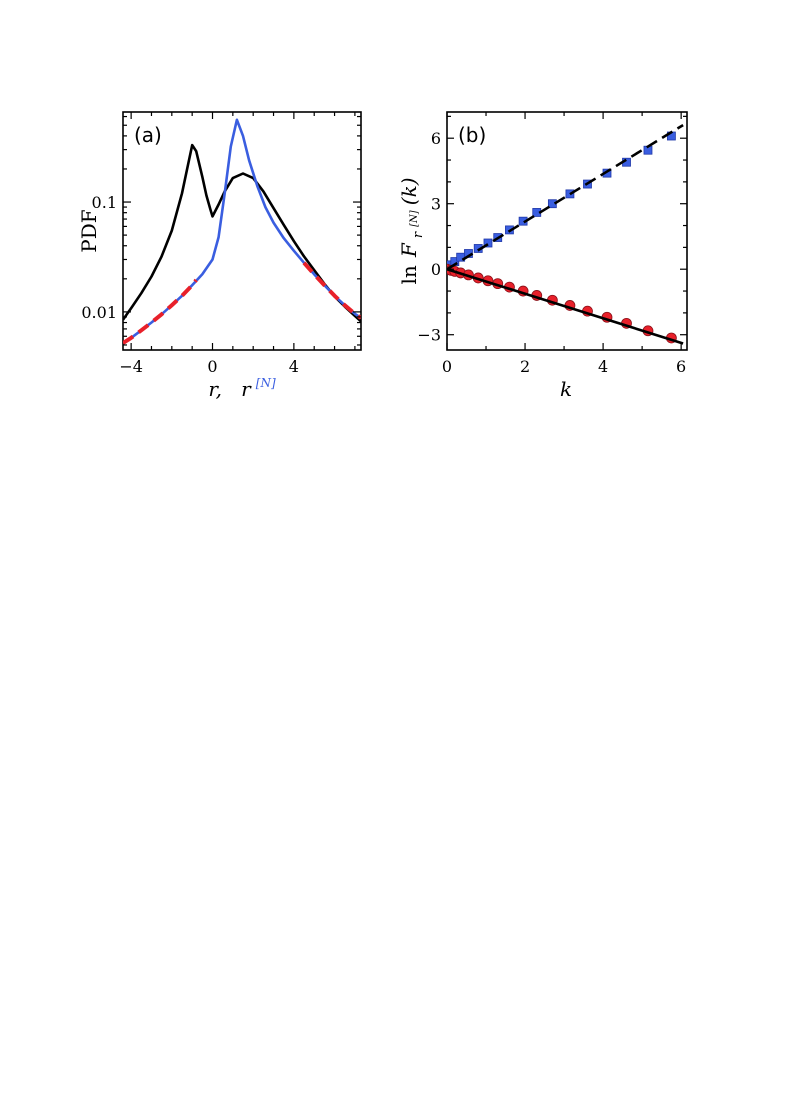  I want to click on panel-b-xtick-label: 0, so click(447, 366).